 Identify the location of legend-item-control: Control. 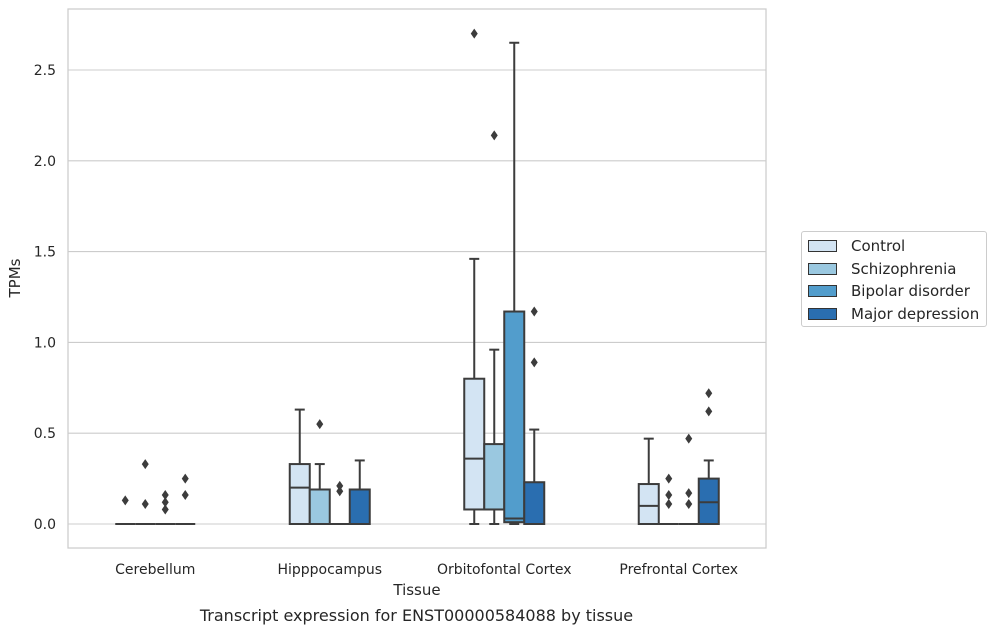
(897, 246).